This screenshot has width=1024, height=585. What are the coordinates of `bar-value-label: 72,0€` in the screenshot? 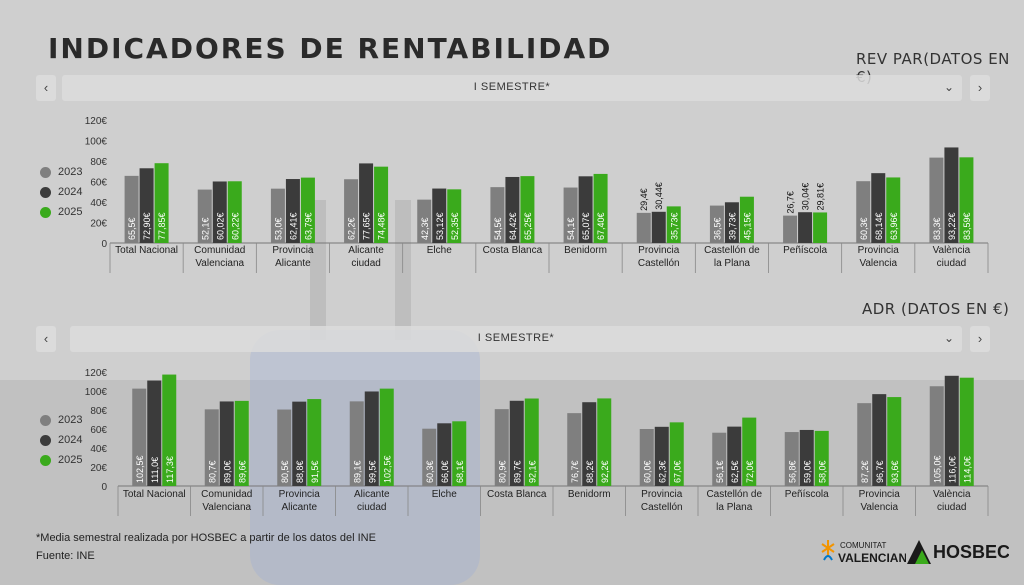 It's located at (750, 471).